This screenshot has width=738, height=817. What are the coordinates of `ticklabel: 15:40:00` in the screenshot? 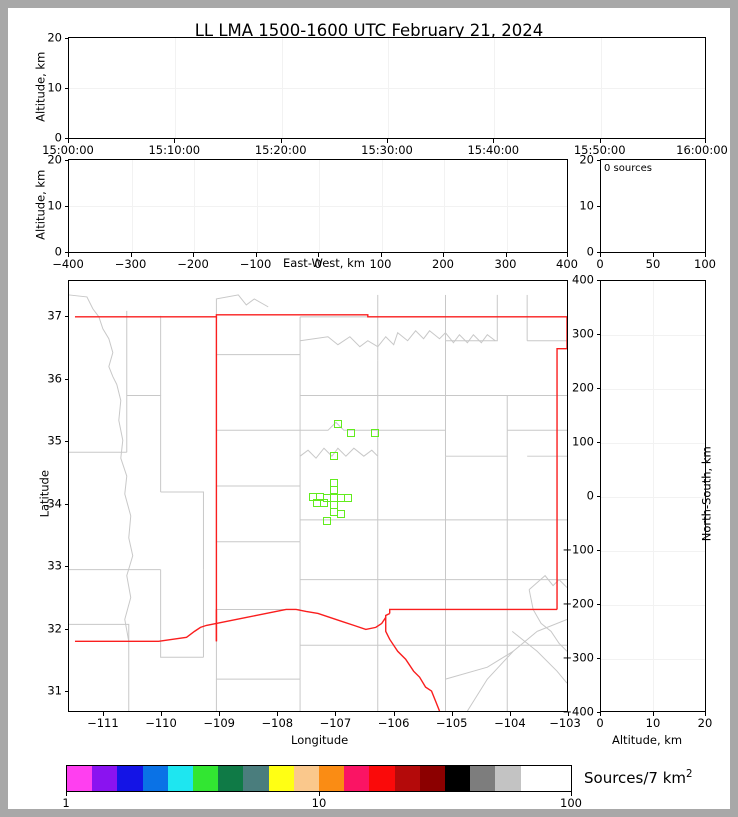 It's located at (493, 150).